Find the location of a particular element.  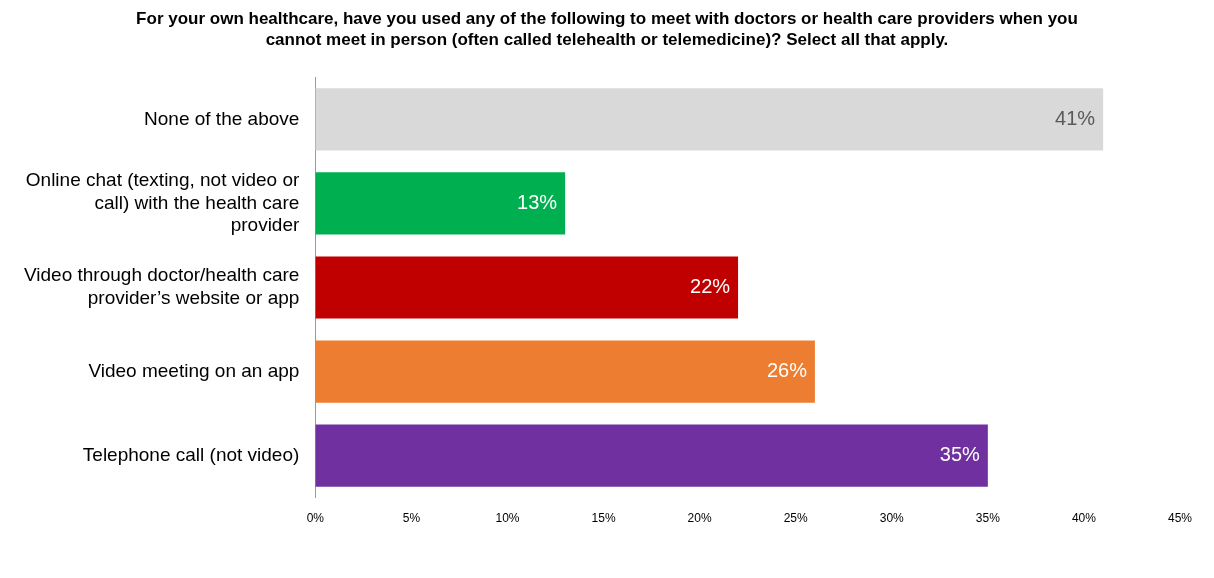

x-tick-label: 5% is located at coordinates (411, 518).